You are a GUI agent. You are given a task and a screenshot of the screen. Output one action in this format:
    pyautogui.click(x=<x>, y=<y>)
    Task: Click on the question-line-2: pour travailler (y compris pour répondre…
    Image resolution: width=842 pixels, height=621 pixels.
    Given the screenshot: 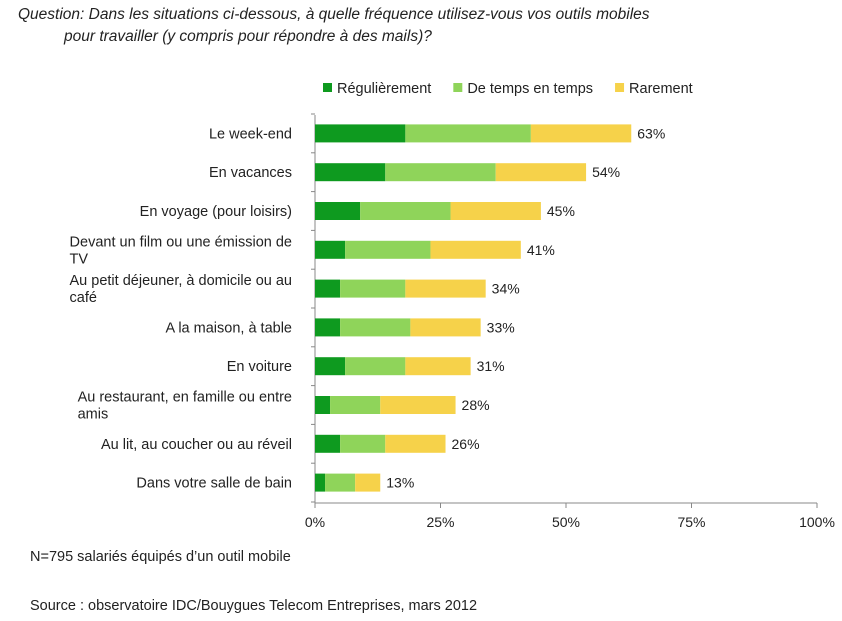 What is the action you would take?
    pyautogui.click(x=248, y=36)
    